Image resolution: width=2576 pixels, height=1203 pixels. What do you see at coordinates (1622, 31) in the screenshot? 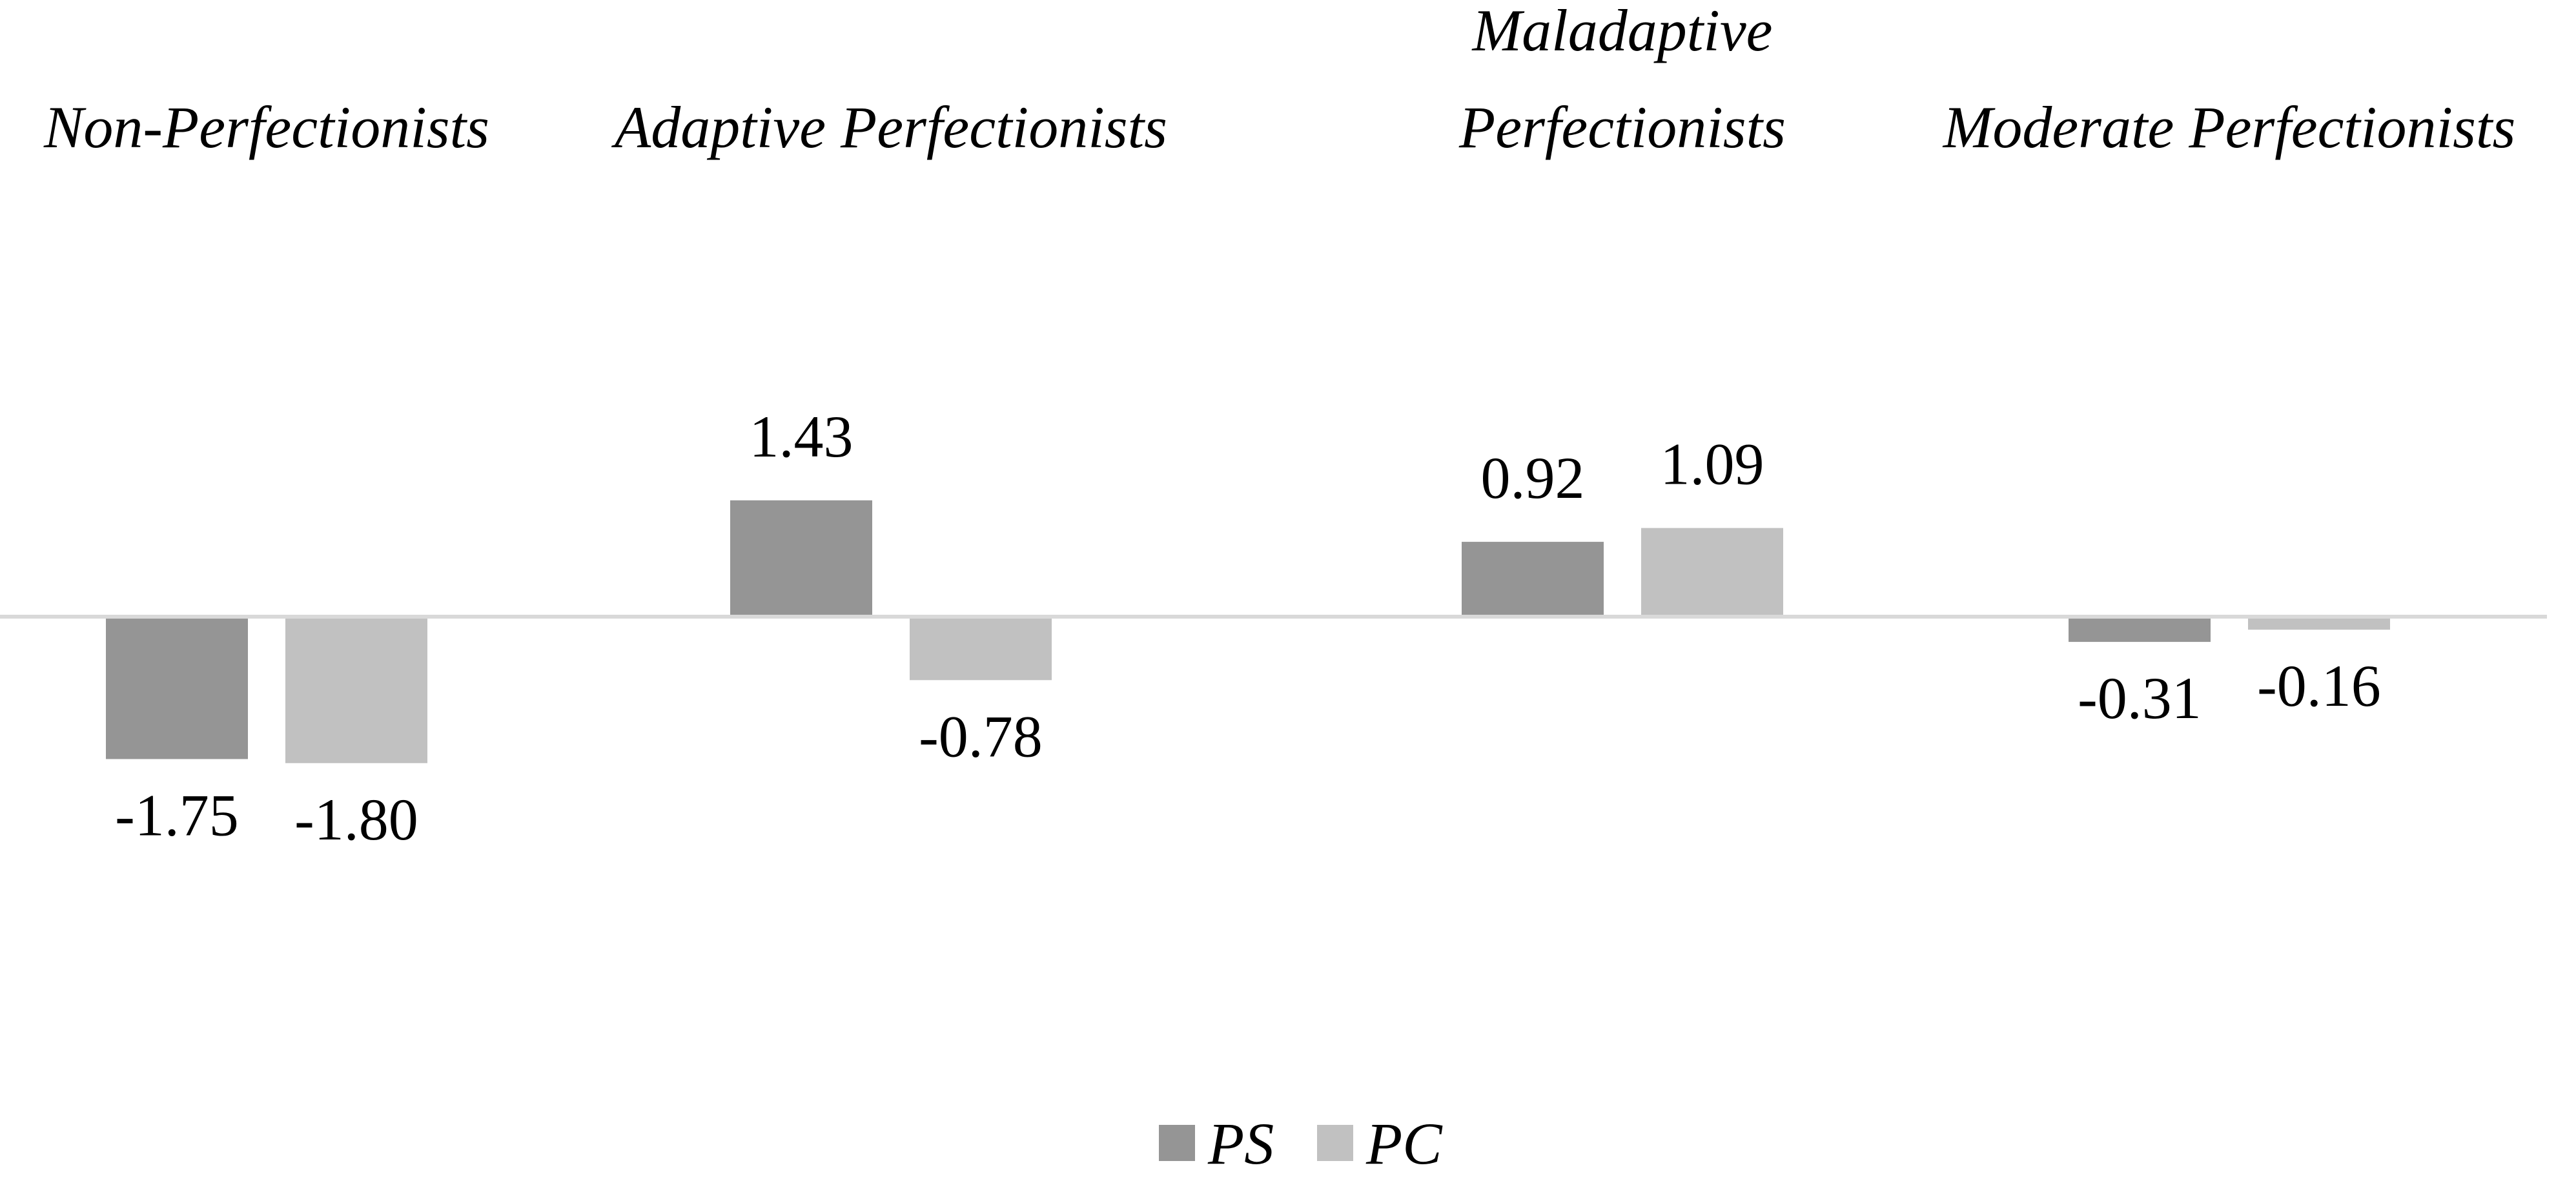
I see `category-label: Maladaptive` at bounding box center [1622, 31].